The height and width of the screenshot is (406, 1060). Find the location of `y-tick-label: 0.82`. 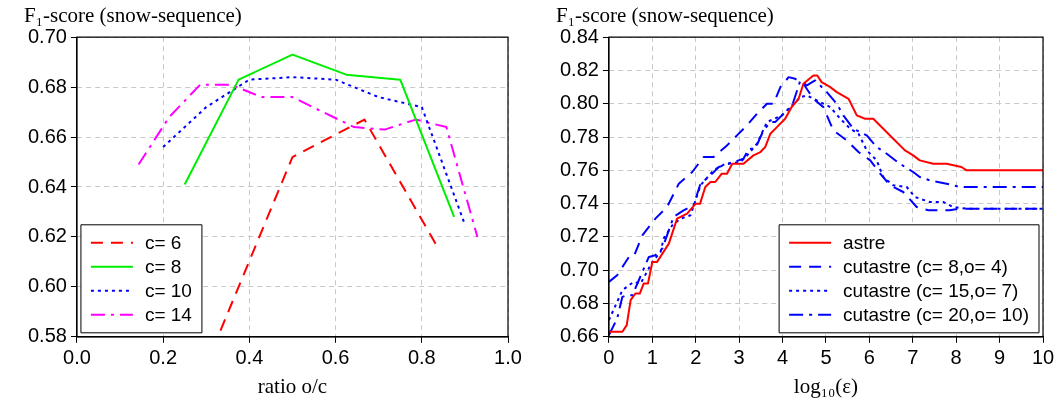

y-tick-label: 0.82 is located at coordinates (579, 69).